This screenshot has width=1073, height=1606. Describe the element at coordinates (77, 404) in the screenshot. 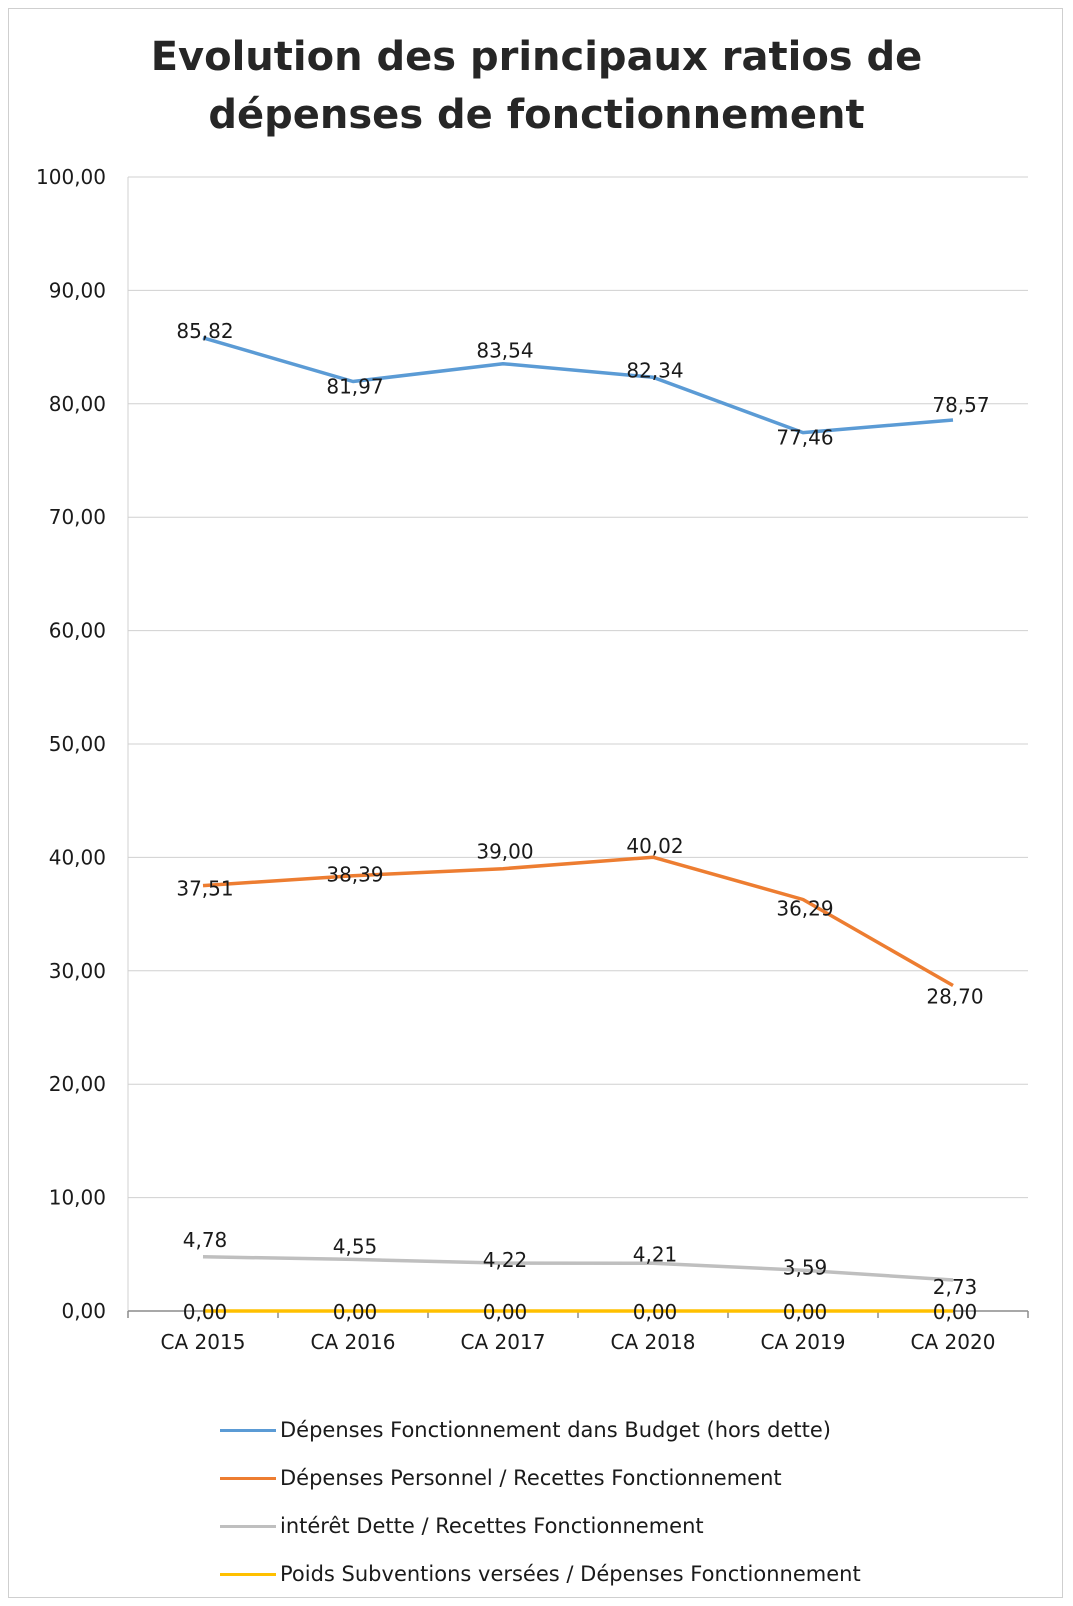

I see `y-tick-label: 80,00` at that location.